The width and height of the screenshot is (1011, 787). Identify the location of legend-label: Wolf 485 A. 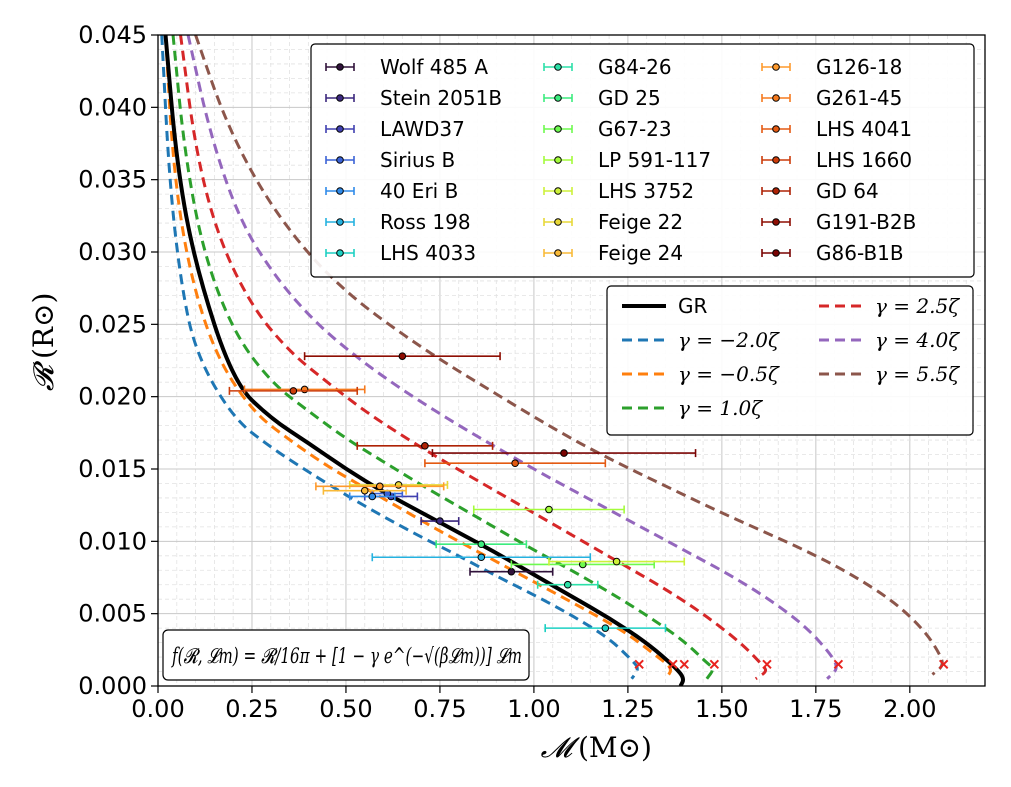
(434, 67).